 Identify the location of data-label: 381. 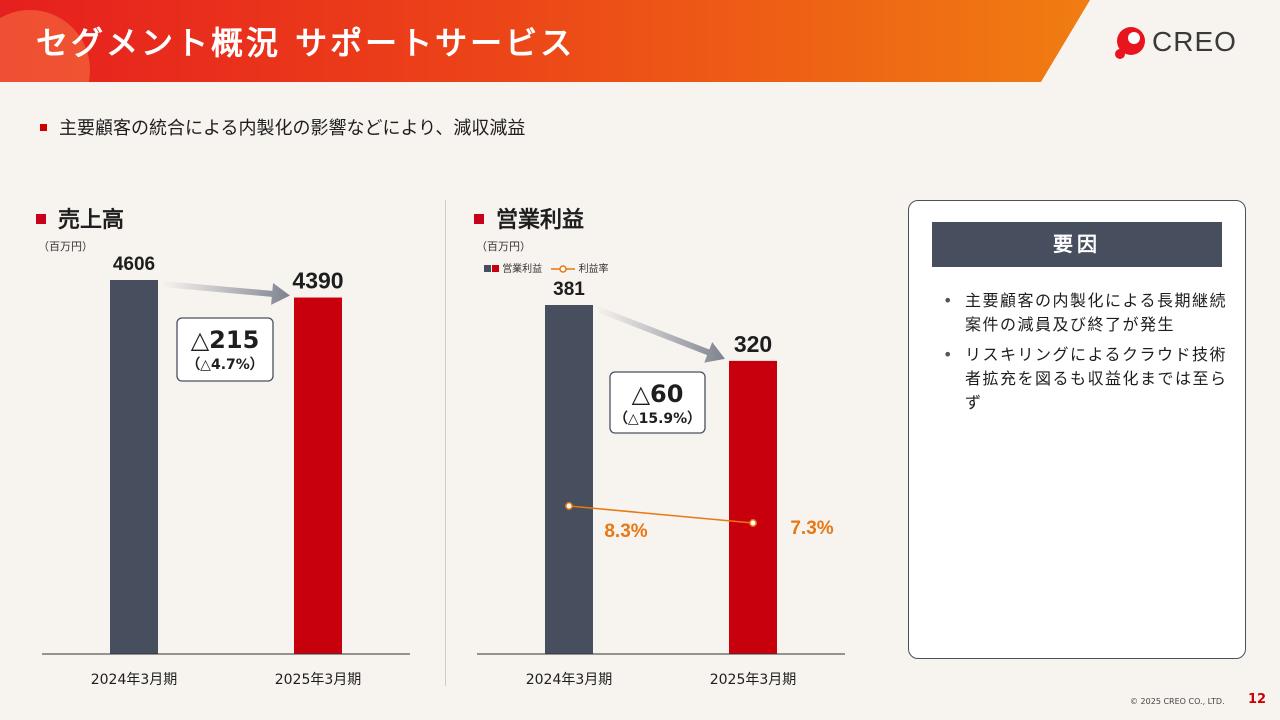
(569, 289).